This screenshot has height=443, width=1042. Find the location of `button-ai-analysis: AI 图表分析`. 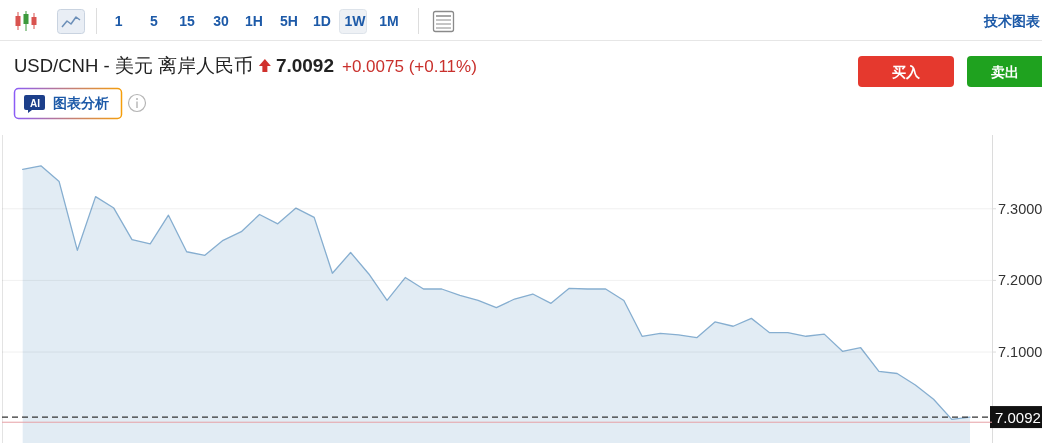

button-ai-analysis: AI 图表分析 is located at coordinates (68, 103).